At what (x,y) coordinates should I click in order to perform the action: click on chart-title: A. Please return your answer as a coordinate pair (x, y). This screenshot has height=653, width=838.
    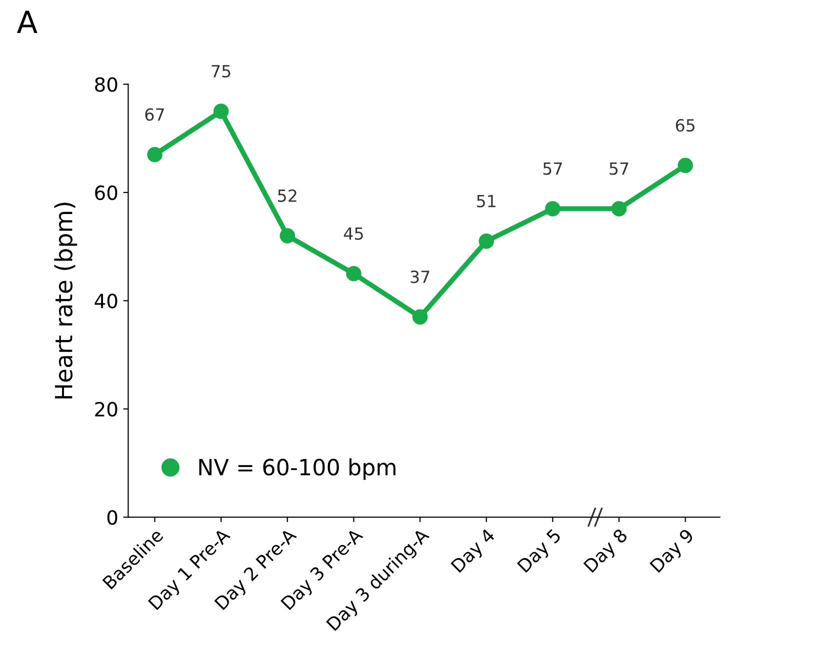
    Looking at the image, I should click on (27, 22).